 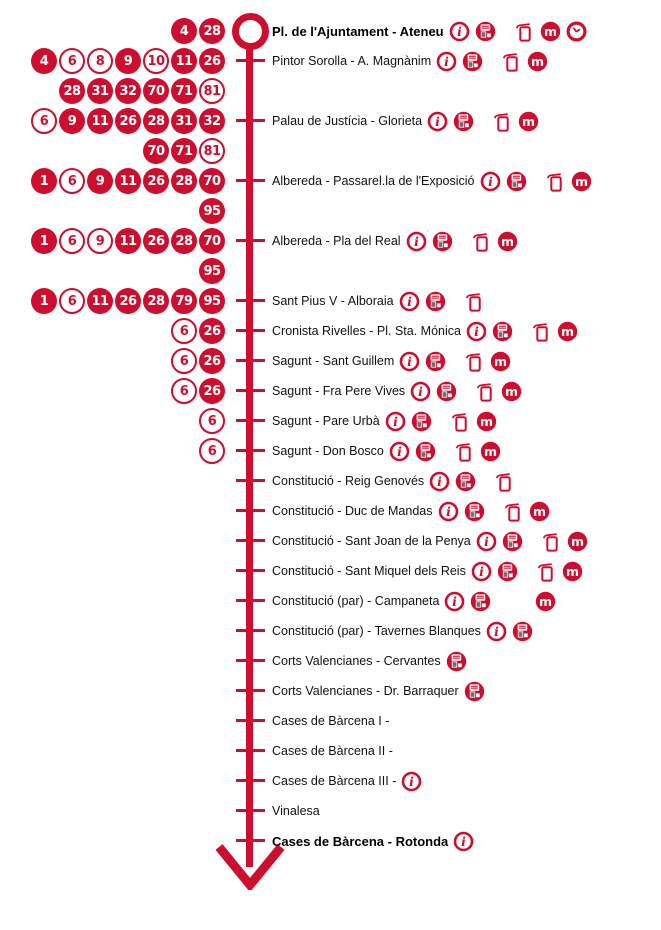 What do you see at coordinates (519, 601) in the screenshot?
I see `icon-spacer` at bounding box center [519, 601].